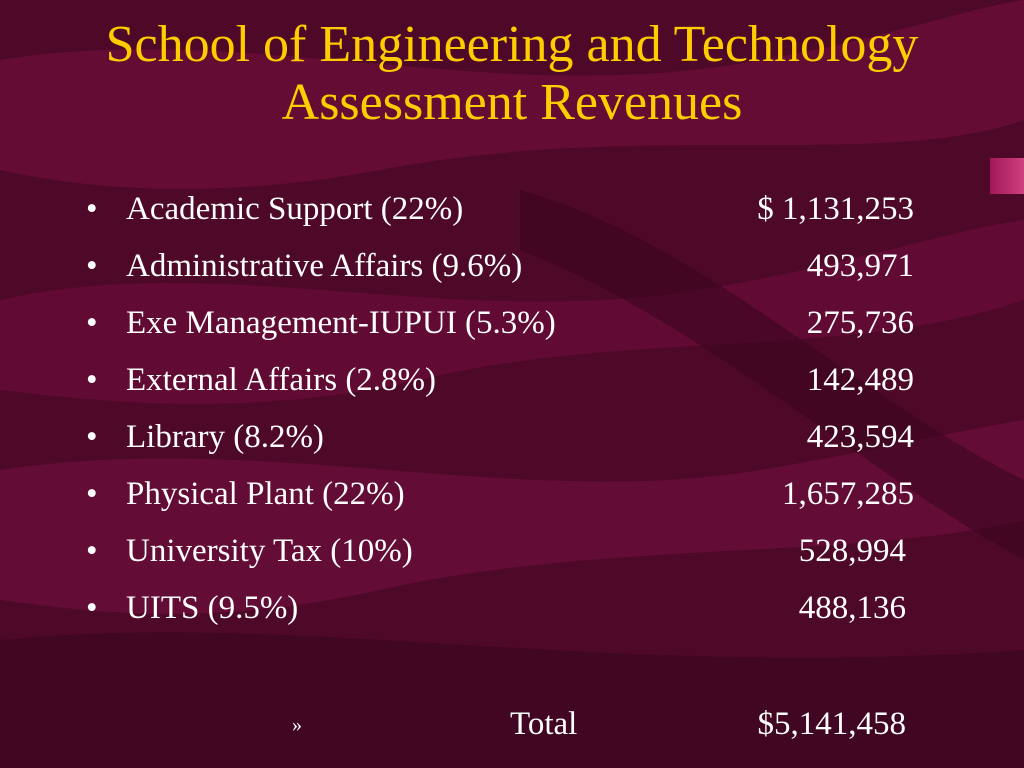  Describe the element at coordinates (269, 551) in the screenshot. I see `item-label: University Tax (10%)` at that location.